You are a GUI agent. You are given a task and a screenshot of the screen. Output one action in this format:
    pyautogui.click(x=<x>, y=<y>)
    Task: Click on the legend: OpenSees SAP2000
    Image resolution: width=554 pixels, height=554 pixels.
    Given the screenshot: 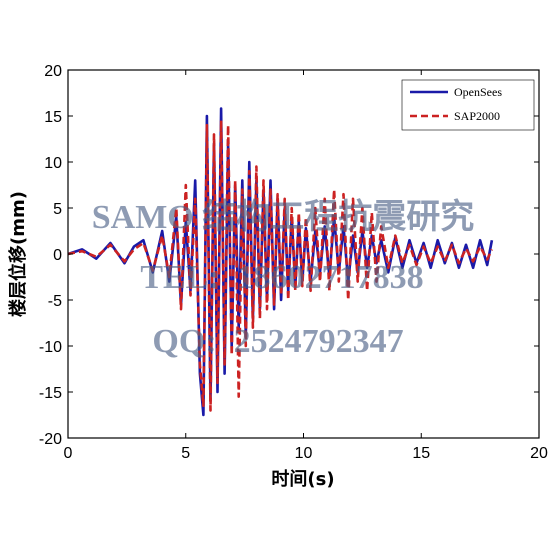 What is the action you would take?
    pyautogui.click(x=468, y=105)
    